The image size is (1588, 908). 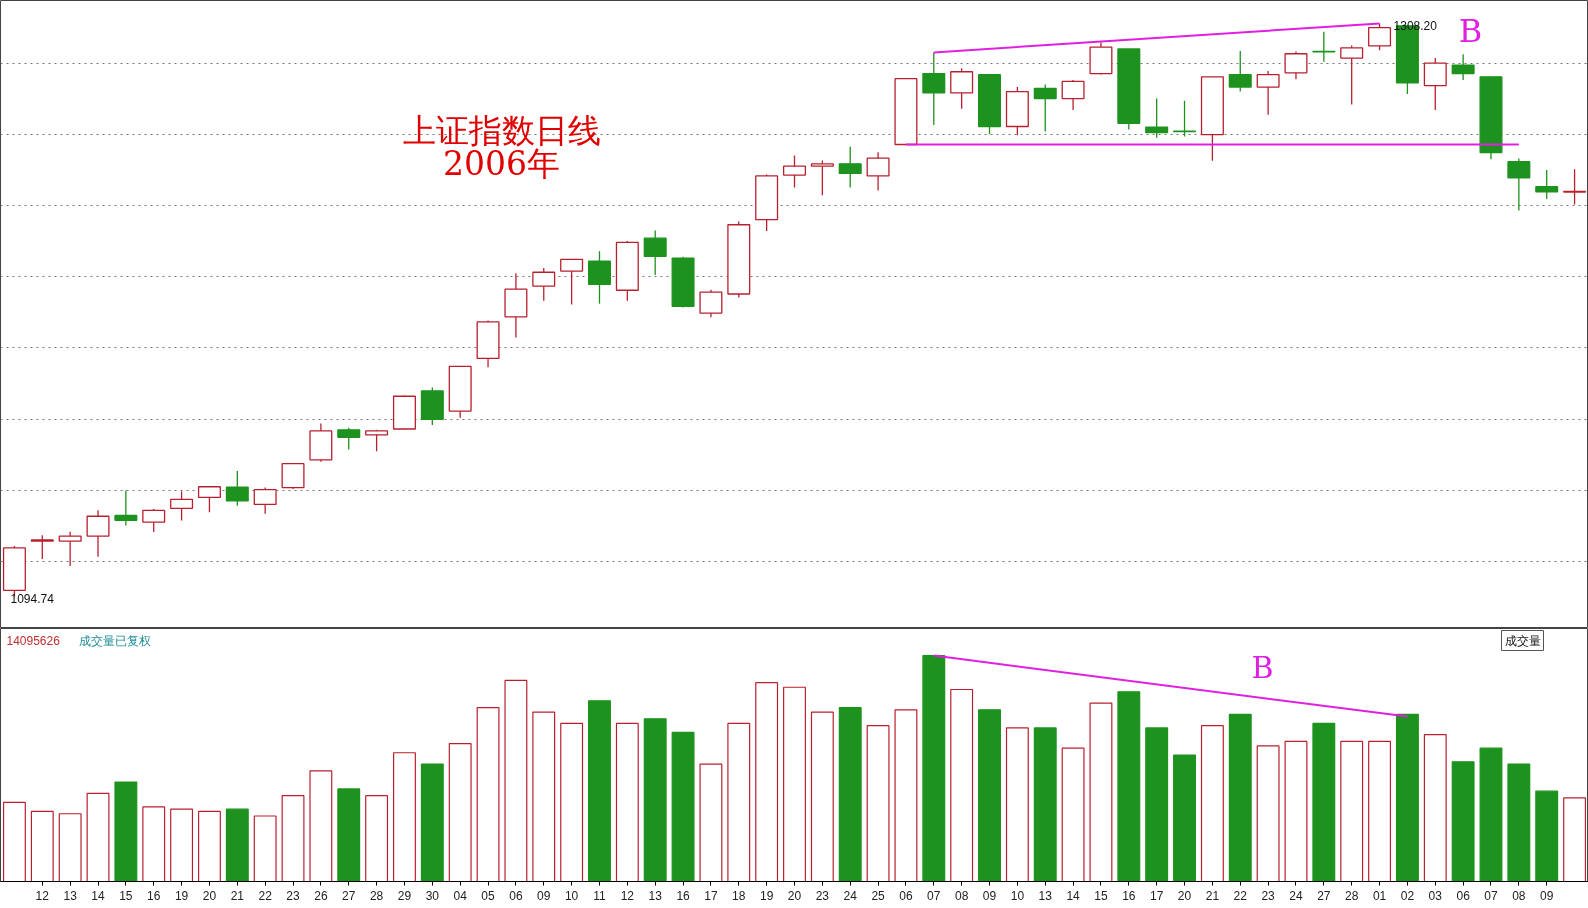 What do you see at coordinates (1045, 895) in the screenshot?
I see `x-tick-label: 13` at bounding box center [1045, 895].